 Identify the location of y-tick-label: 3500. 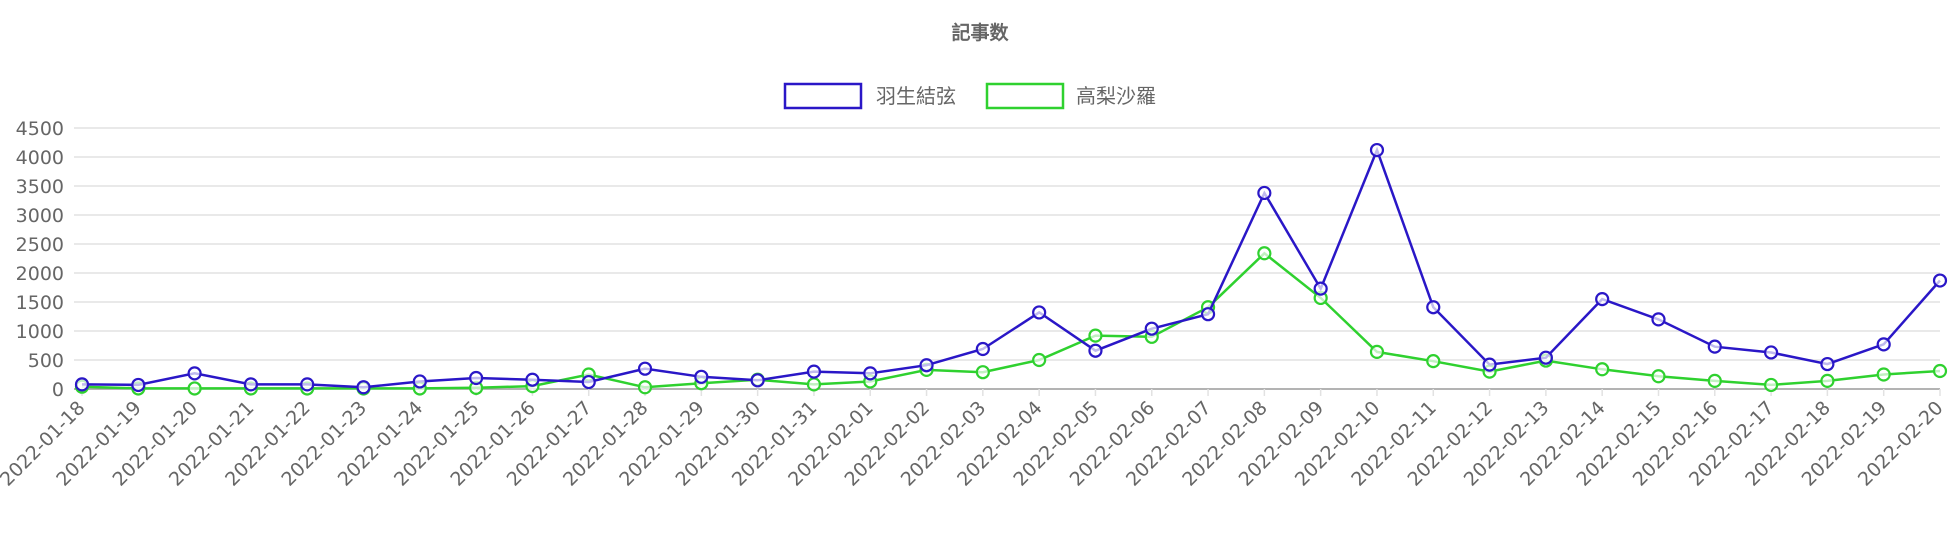
(40, 187).